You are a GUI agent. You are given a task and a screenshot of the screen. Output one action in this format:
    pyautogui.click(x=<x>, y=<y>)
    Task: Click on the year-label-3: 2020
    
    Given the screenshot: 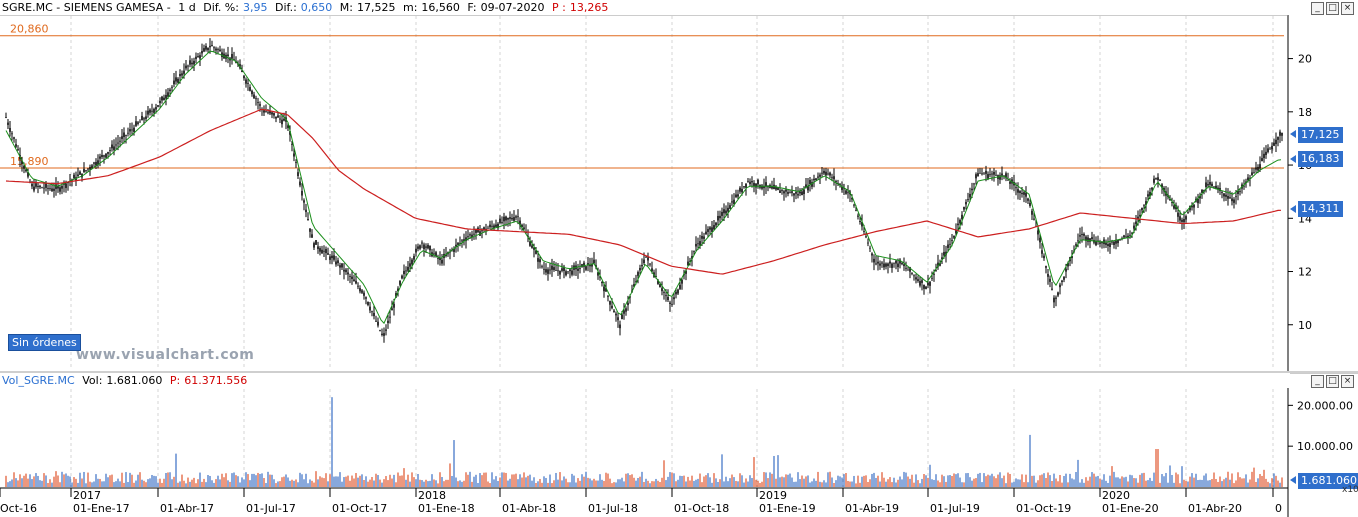 What is the action you would take?
    pyautogui.click(x=1116, y=495)
    